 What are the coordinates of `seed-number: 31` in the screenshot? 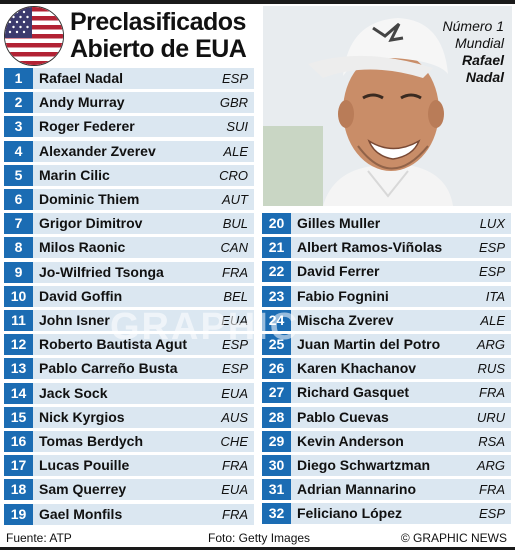 It's located at (276, 490).